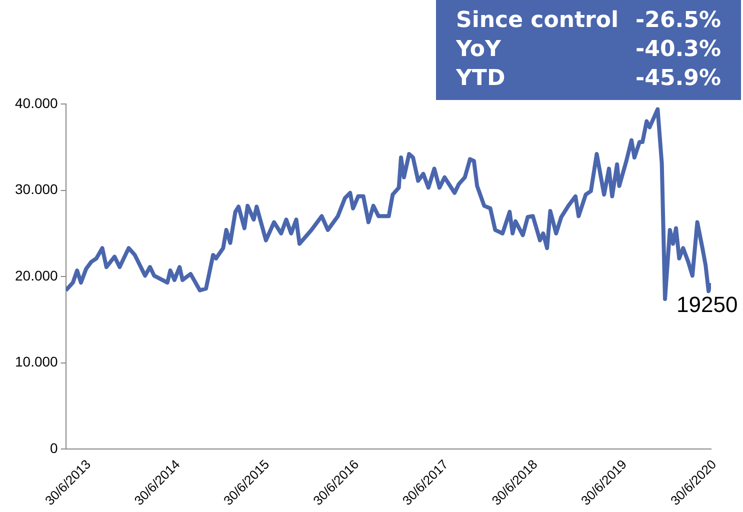  Describe the element at coordinates (588, 49) in the screenshot. I see `text: YoY -40.3%` at that location.